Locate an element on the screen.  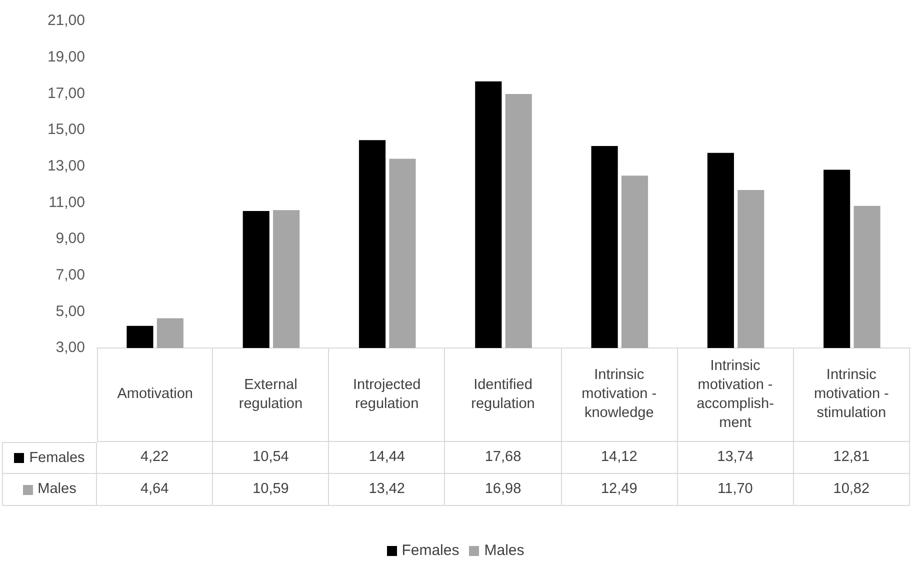
data-label: 12,49 is located at coordinates (620, 490).